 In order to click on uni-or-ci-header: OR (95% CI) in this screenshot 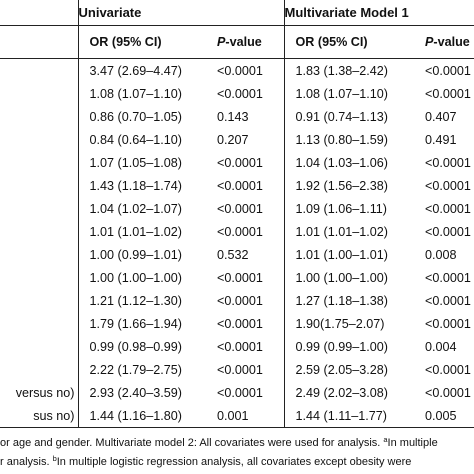, I will do `click(141, 42)`.